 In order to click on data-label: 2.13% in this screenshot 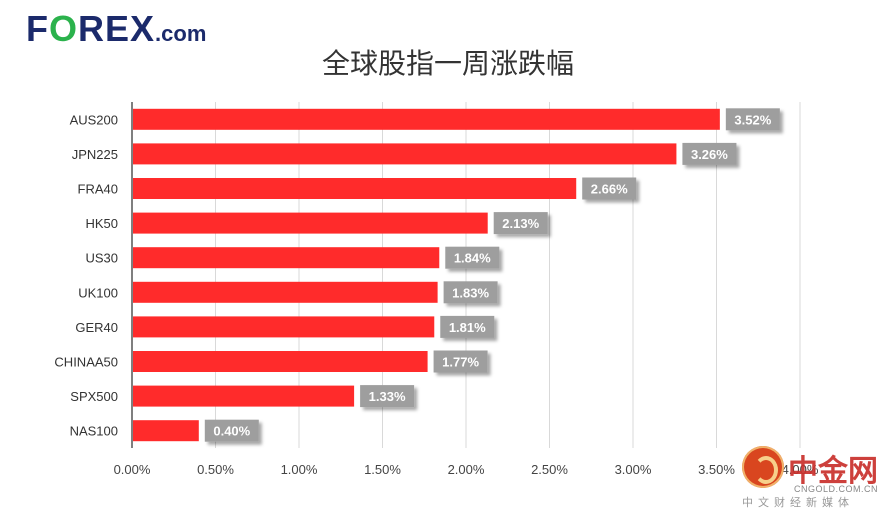, I will do `click(520, 223)`.